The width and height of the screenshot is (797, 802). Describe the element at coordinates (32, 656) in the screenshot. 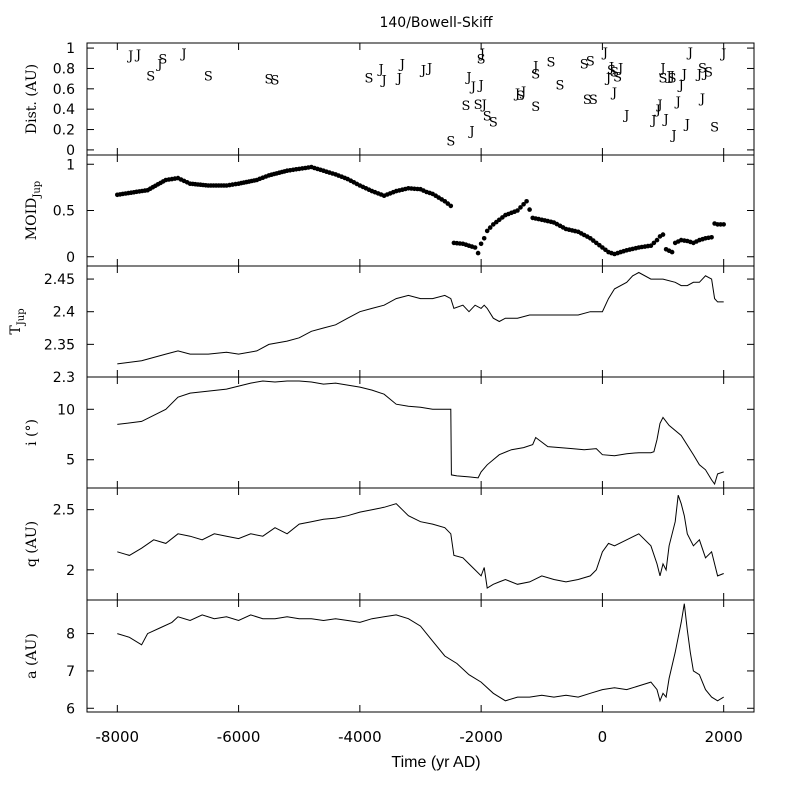

I see `y-axis-label: a (AU)` at that location.